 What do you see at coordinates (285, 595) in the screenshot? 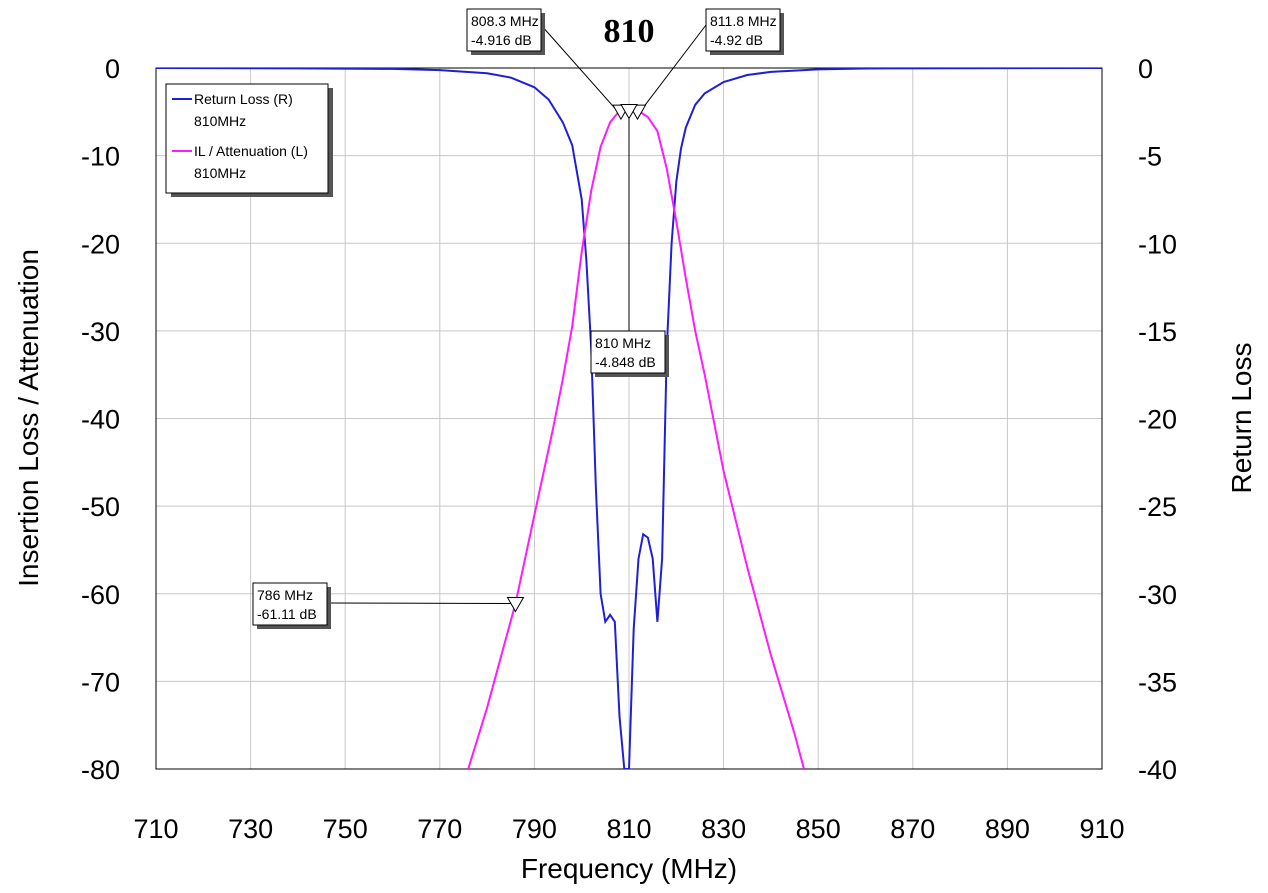
I see `marker-frequency: 786 MHz` at bounding box center [285, 595].